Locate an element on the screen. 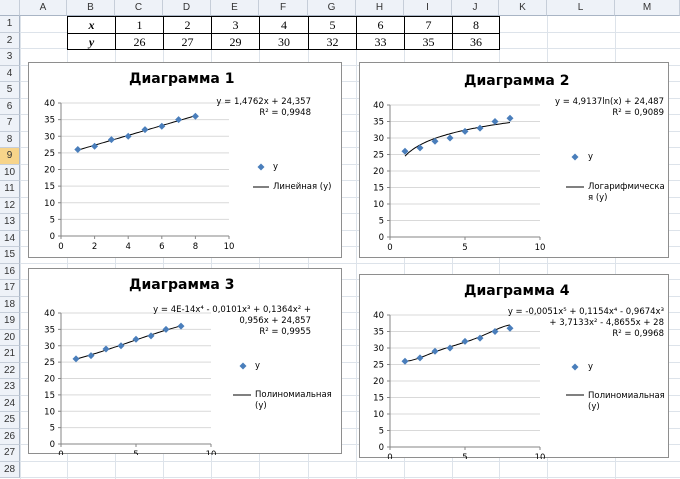  row-header-9: 9 is located at coordinates (10, 156).